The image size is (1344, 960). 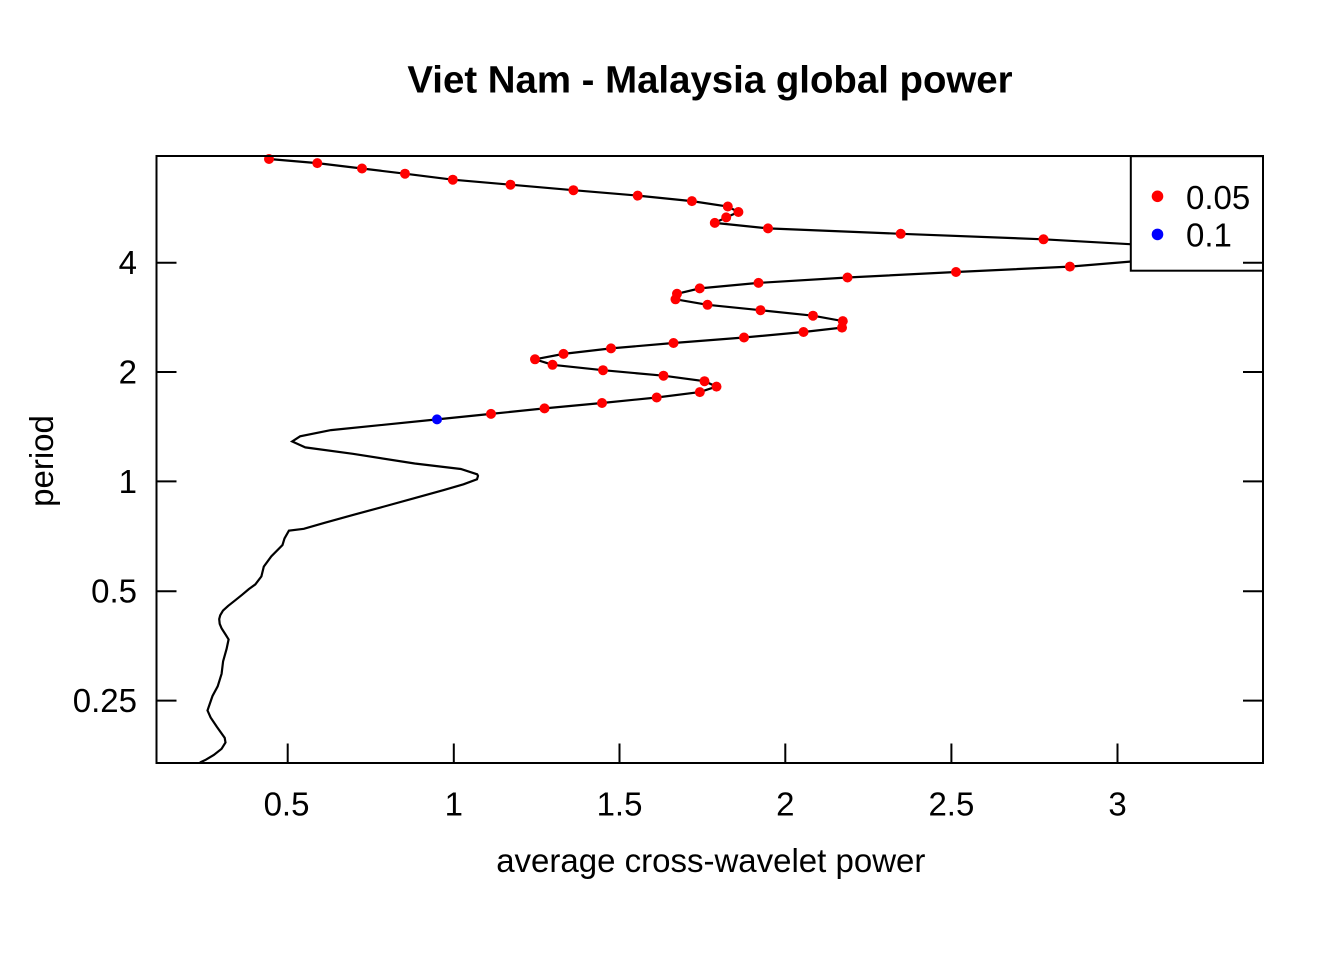 What do you see at coordinates (710, 860) in the screenshot?
I see `svg-text: average cross-wavelet power` at bounding box center [710, 860].